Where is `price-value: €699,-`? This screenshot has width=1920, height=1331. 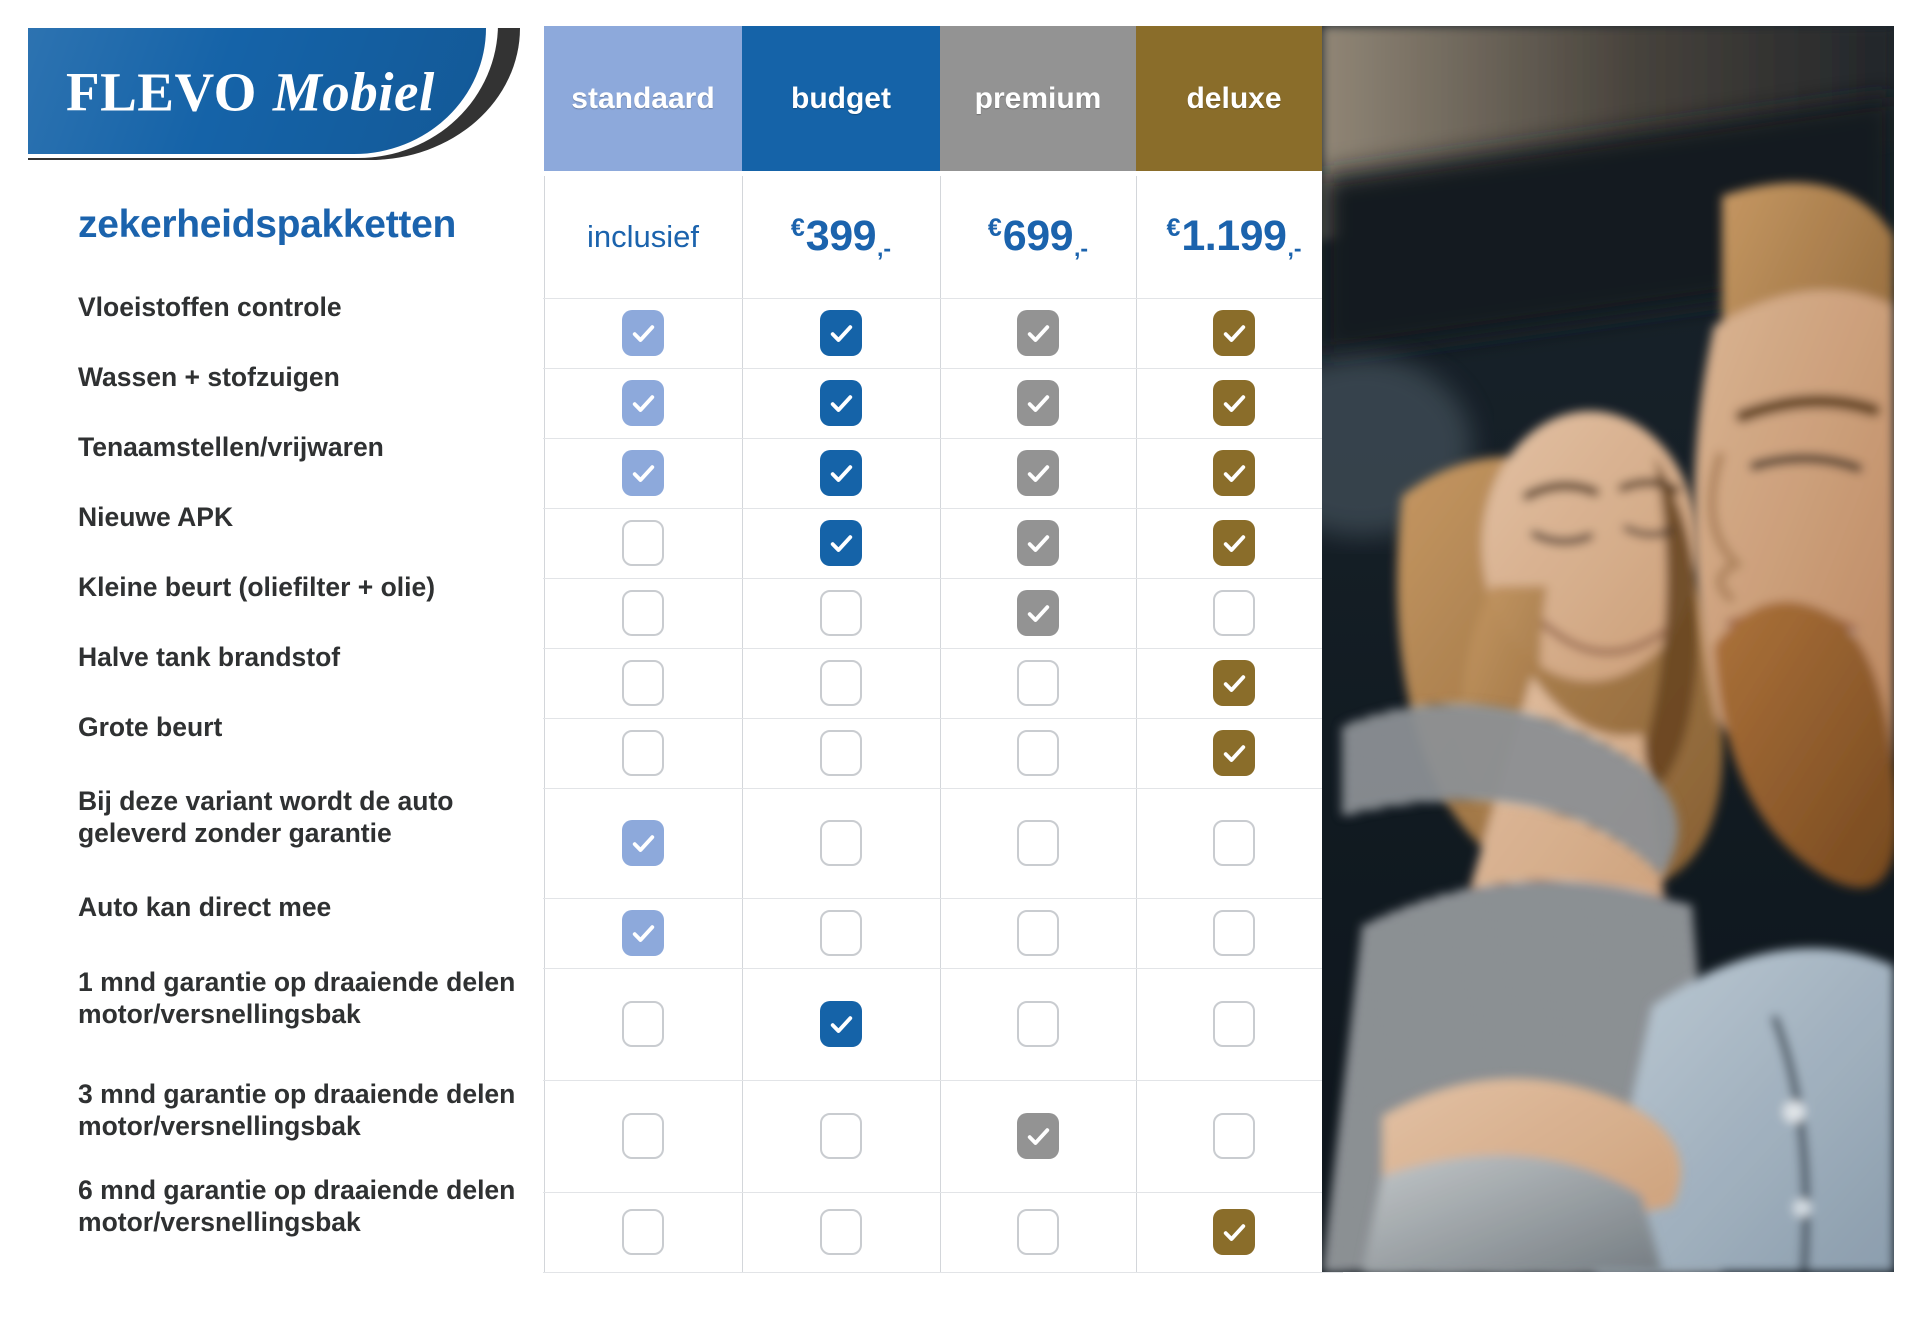
price-value: €699,- is located at coordinates (1038, 237).